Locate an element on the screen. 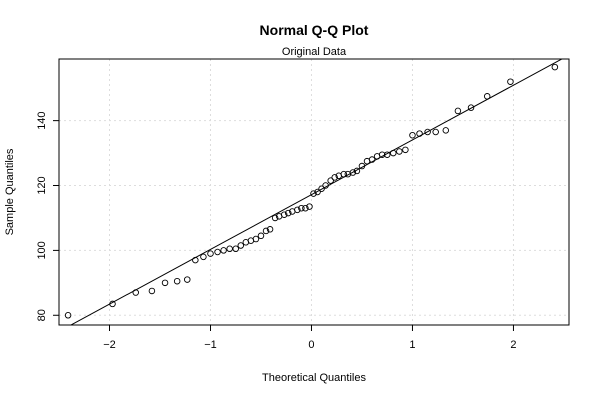 The height and width of the screenshot is (400, 599). x-tick-label: 0 is located at coordinates (311, 345).